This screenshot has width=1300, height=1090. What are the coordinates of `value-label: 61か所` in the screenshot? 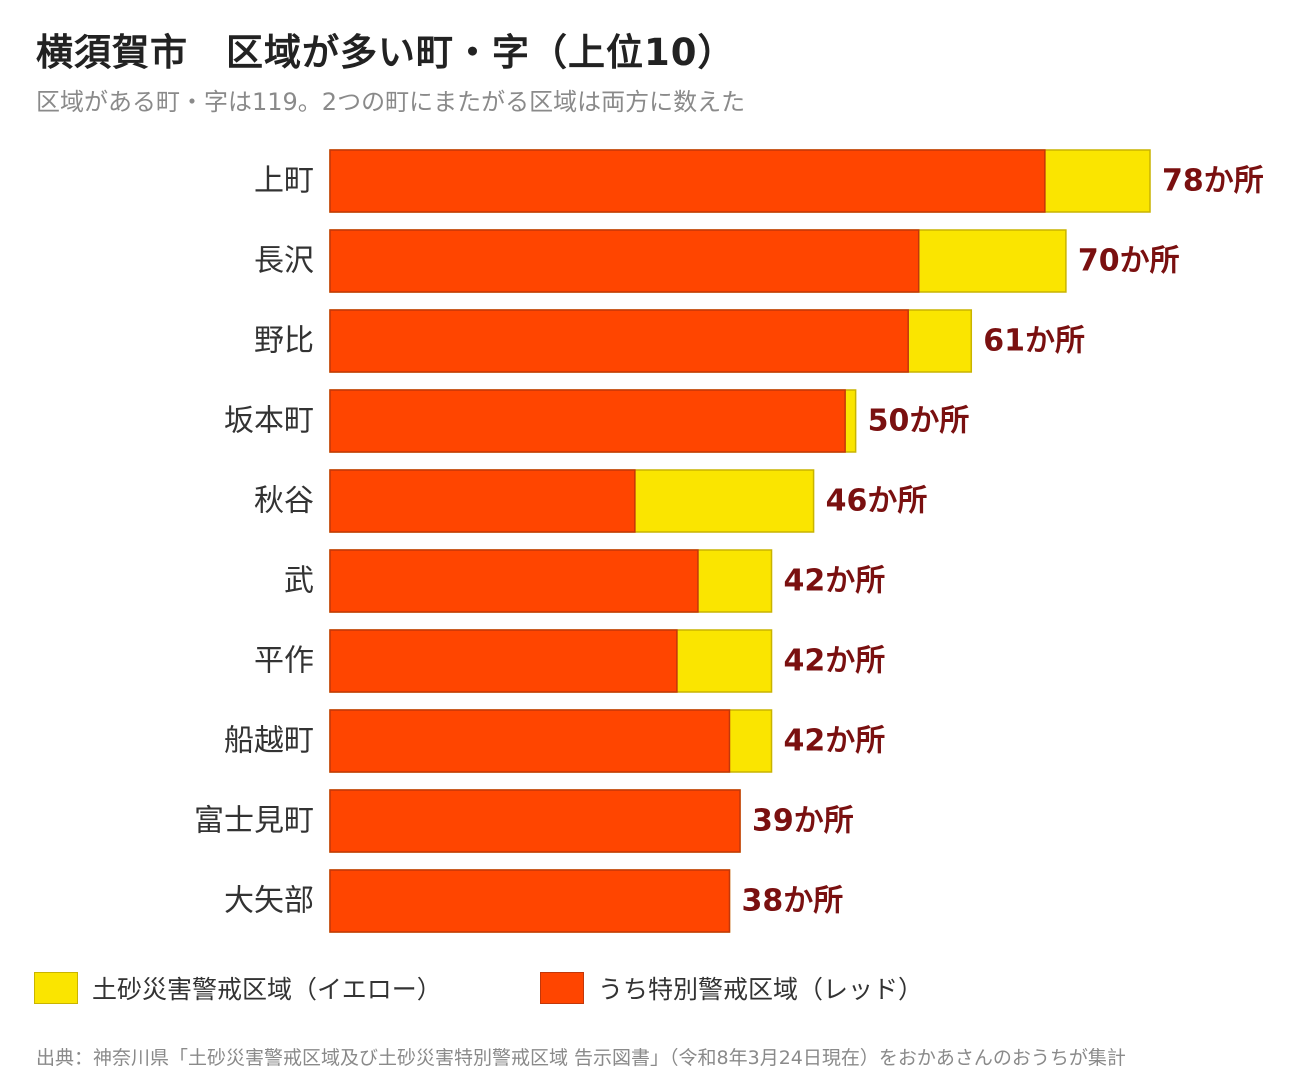 It's located at (1034, 341).